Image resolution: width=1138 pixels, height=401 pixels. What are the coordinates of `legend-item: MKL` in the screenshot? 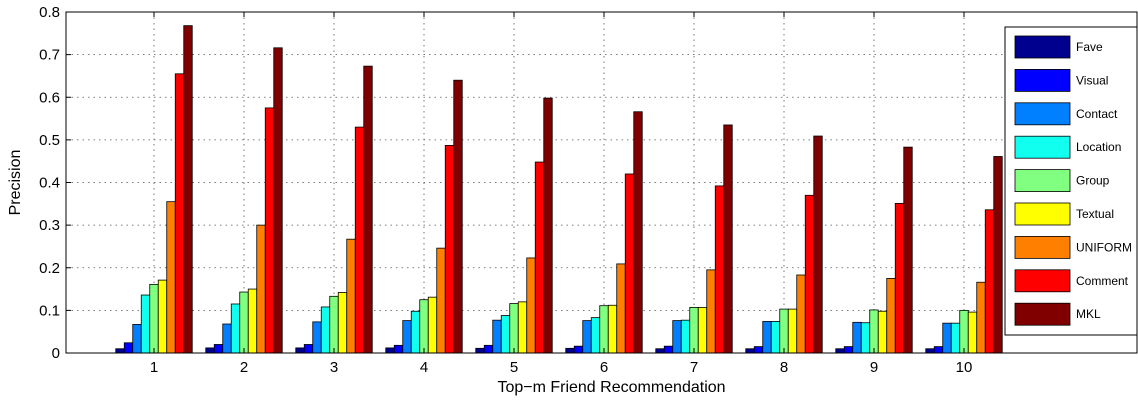 It's located at (1057, 314).